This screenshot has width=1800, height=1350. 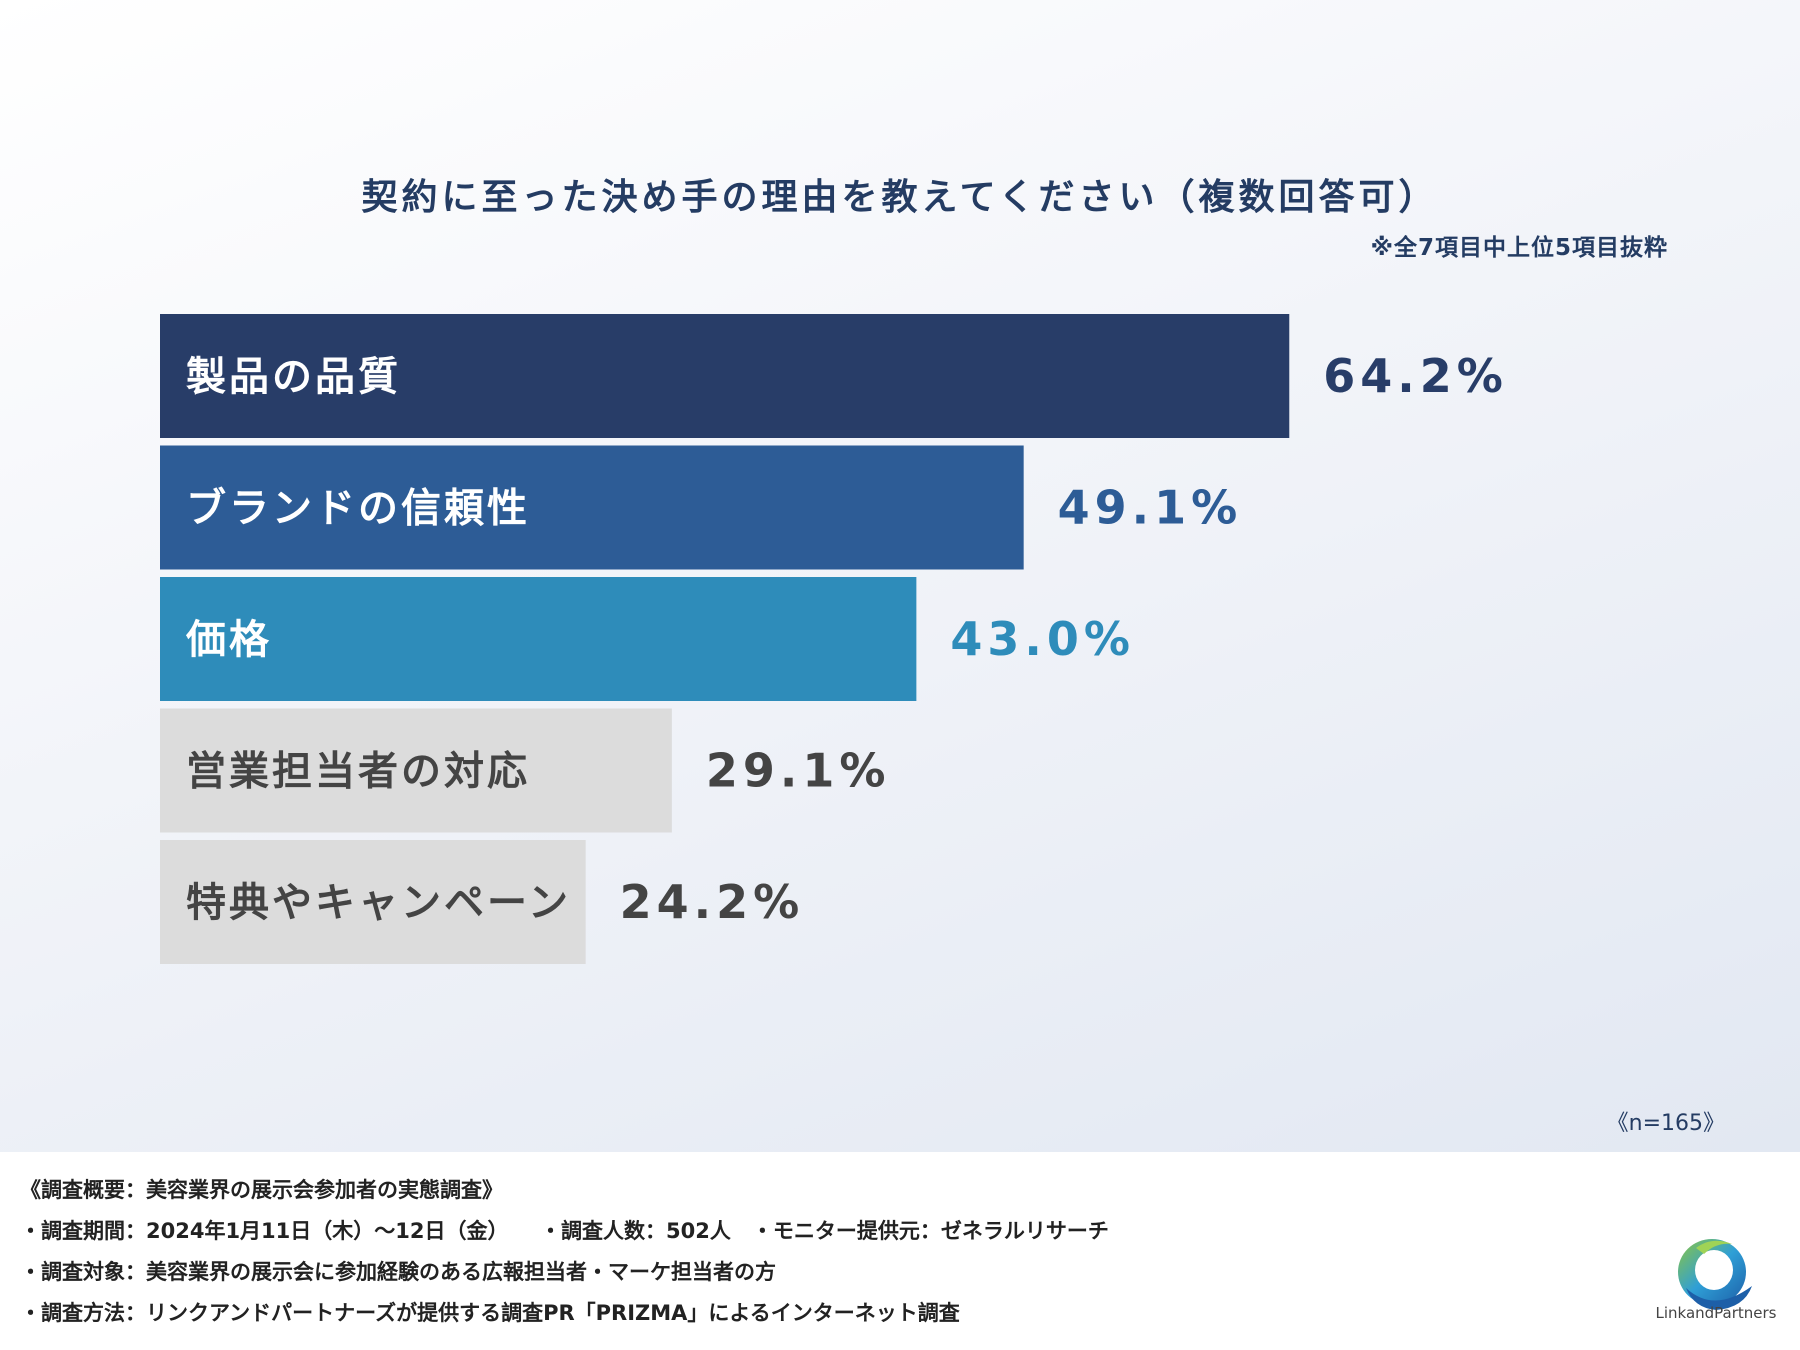 What do you see at coordinates (293, 377) in the screenshot?
I see `bar-category-label: 製品の品質` at bounding box center [293, 377].